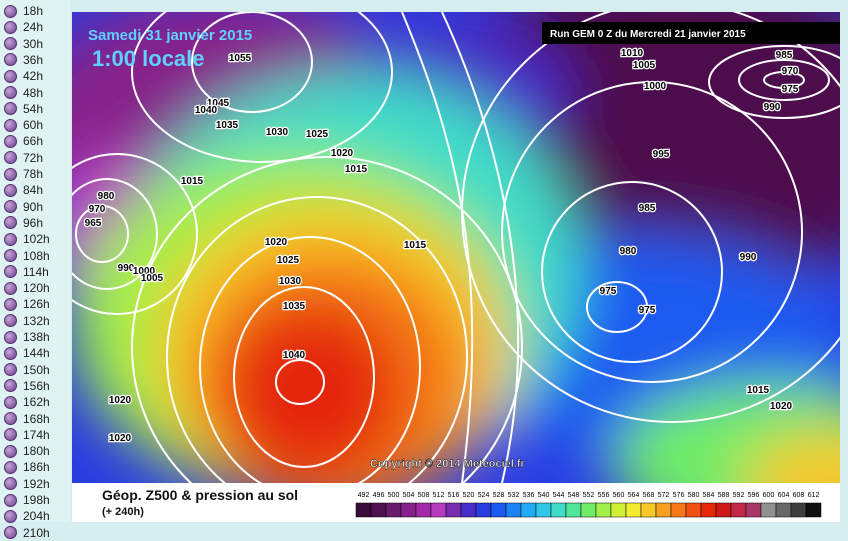 The height and width of the screenshot is (541, 848). What do you see at coordinates (33, 27) in the screenshot?
I see `hour-label: 24h` at bounding box center [33, 27].